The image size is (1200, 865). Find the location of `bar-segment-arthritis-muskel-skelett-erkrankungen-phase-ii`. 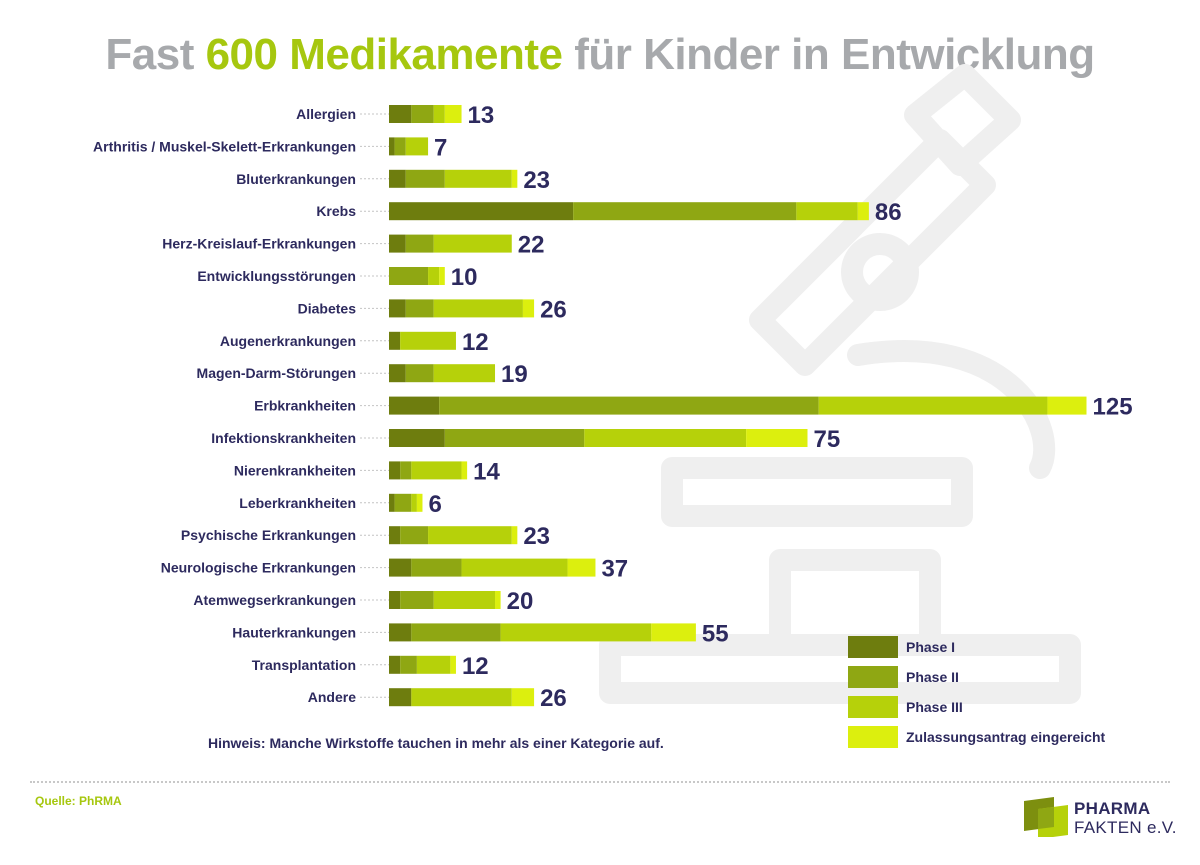

bar-segment-arthritis-muskel-skelett-erkrankungen-phase-ii is located at coordinates (400, 146).